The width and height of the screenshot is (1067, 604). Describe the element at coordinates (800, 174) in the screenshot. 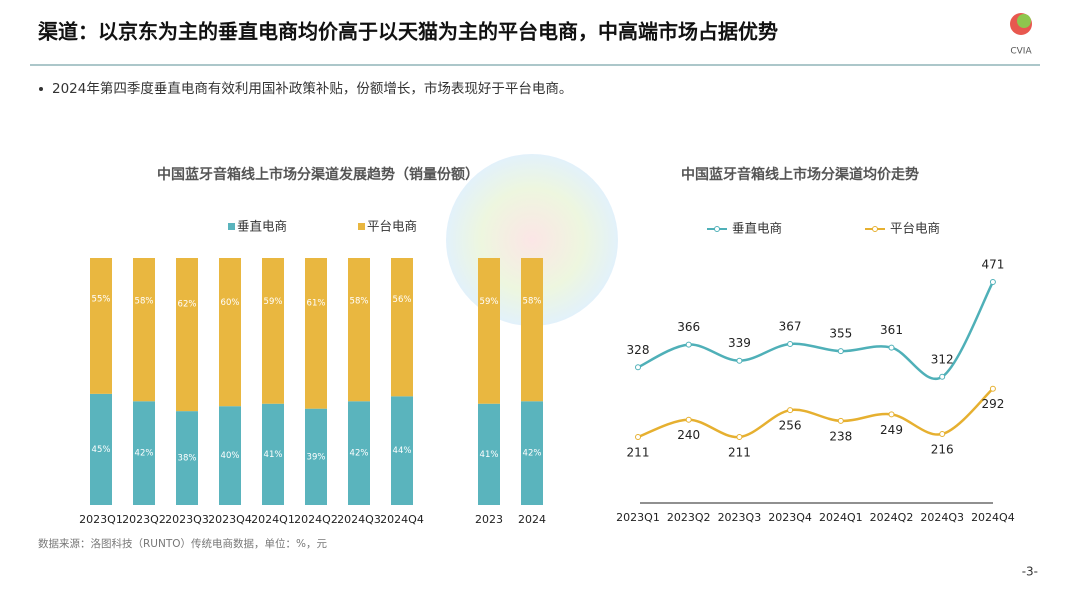

I see `chart-title: 中国蓝牙音箱线上市场分渠道均价走势` at that location.